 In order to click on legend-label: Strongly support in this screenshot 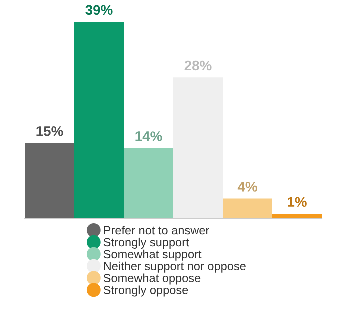, I will do `click(147, 243)`.